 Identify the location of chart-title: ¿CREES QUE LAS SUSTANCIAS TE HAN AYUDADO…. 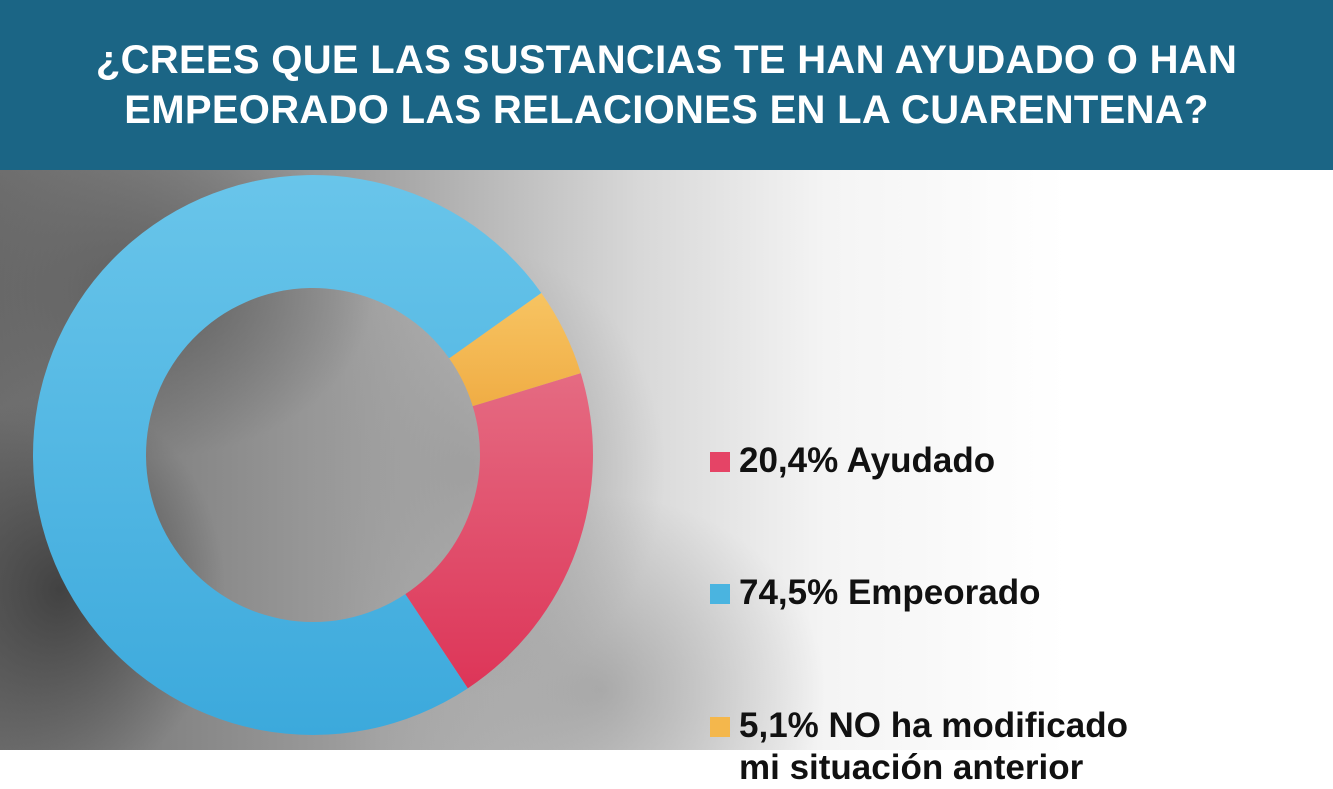
(666, 85).